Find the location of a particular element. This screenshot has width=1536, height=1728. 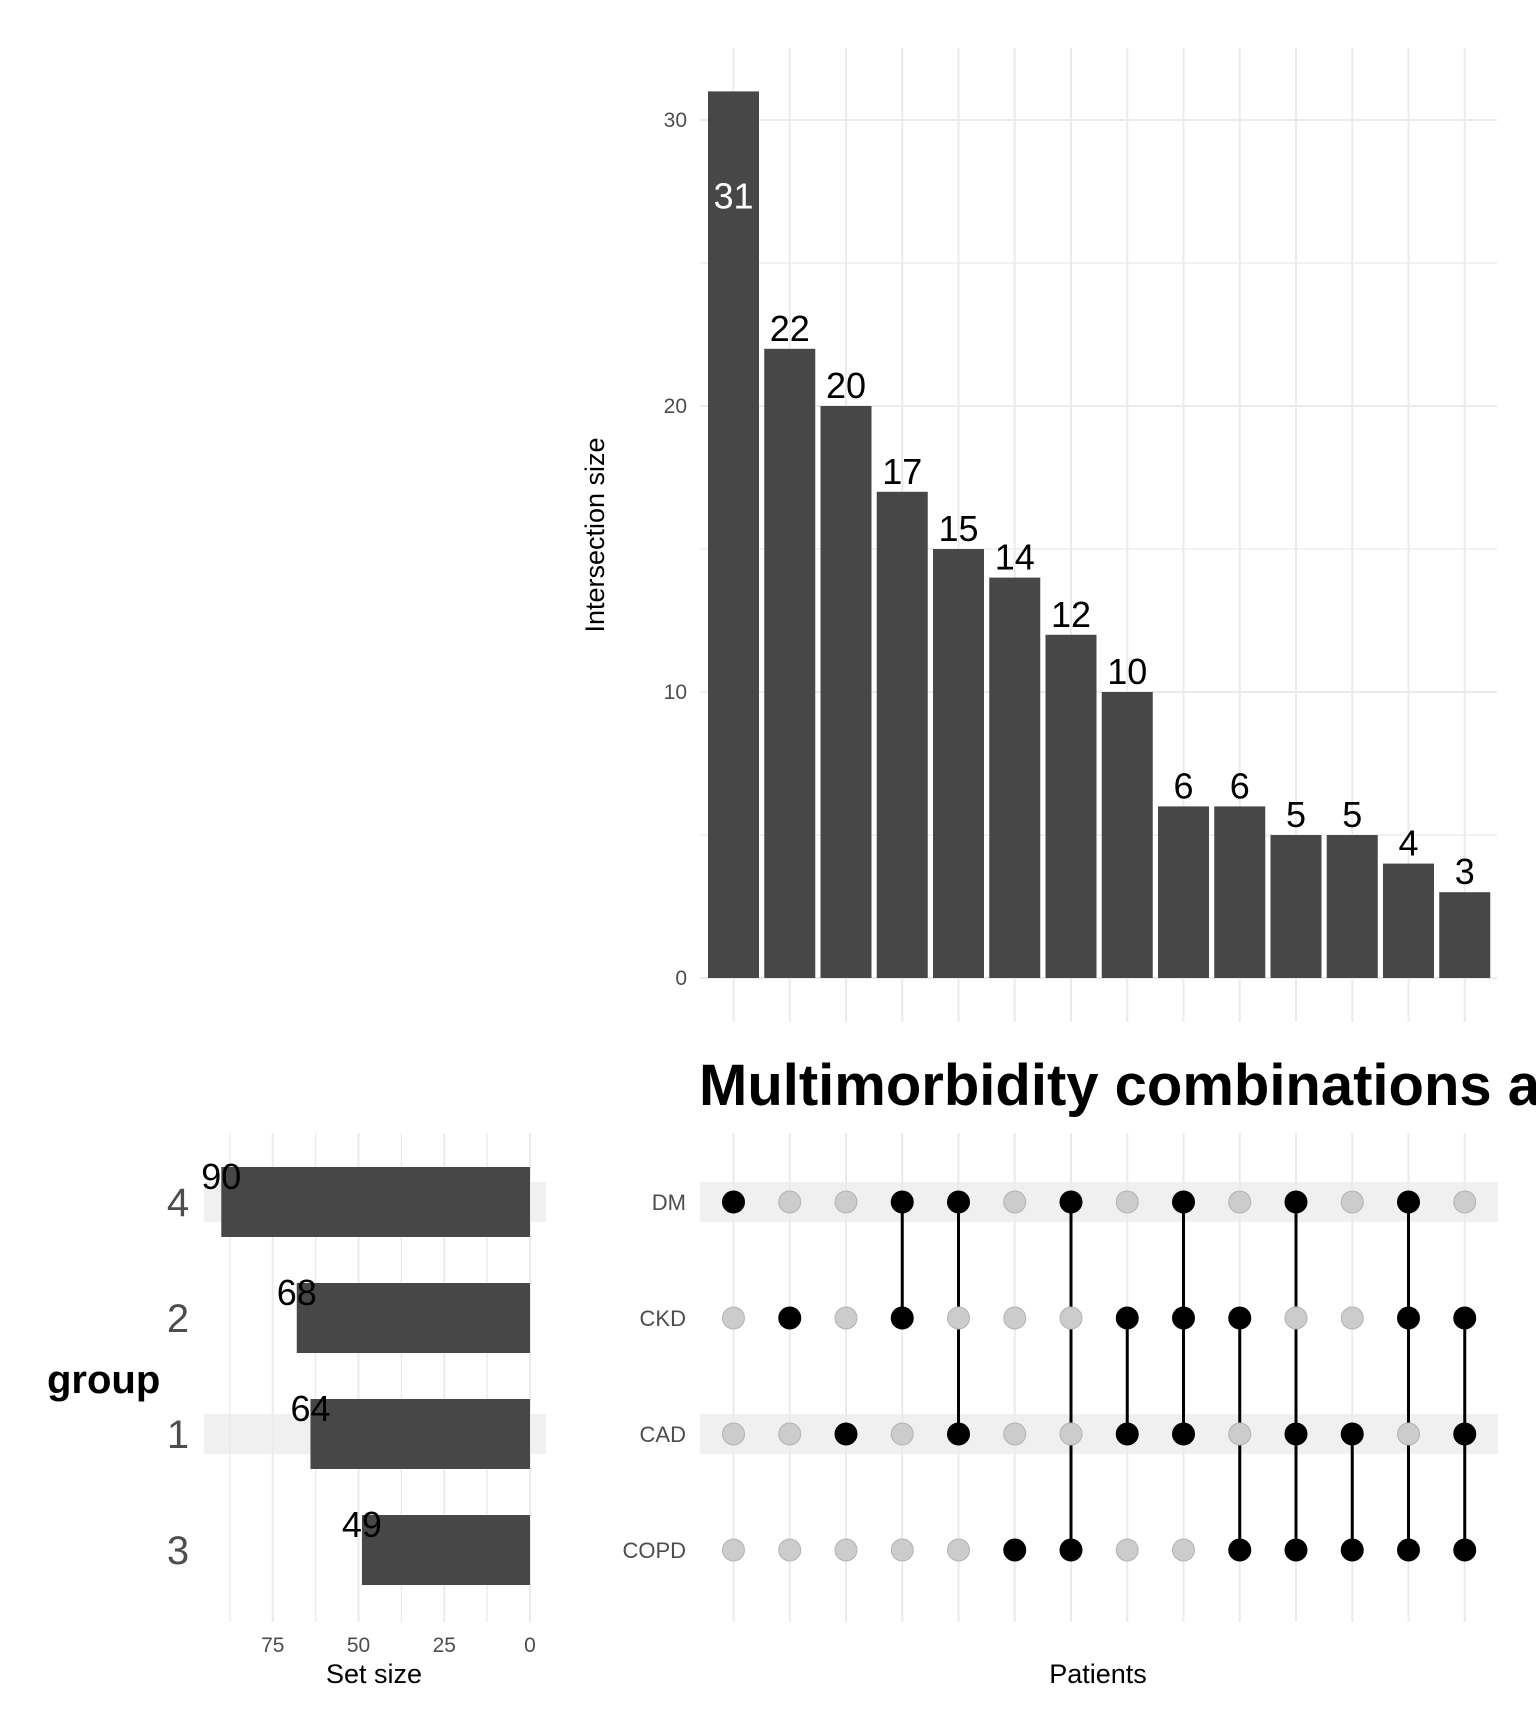

group-label: 3 is located at coordinates (178, 1551).